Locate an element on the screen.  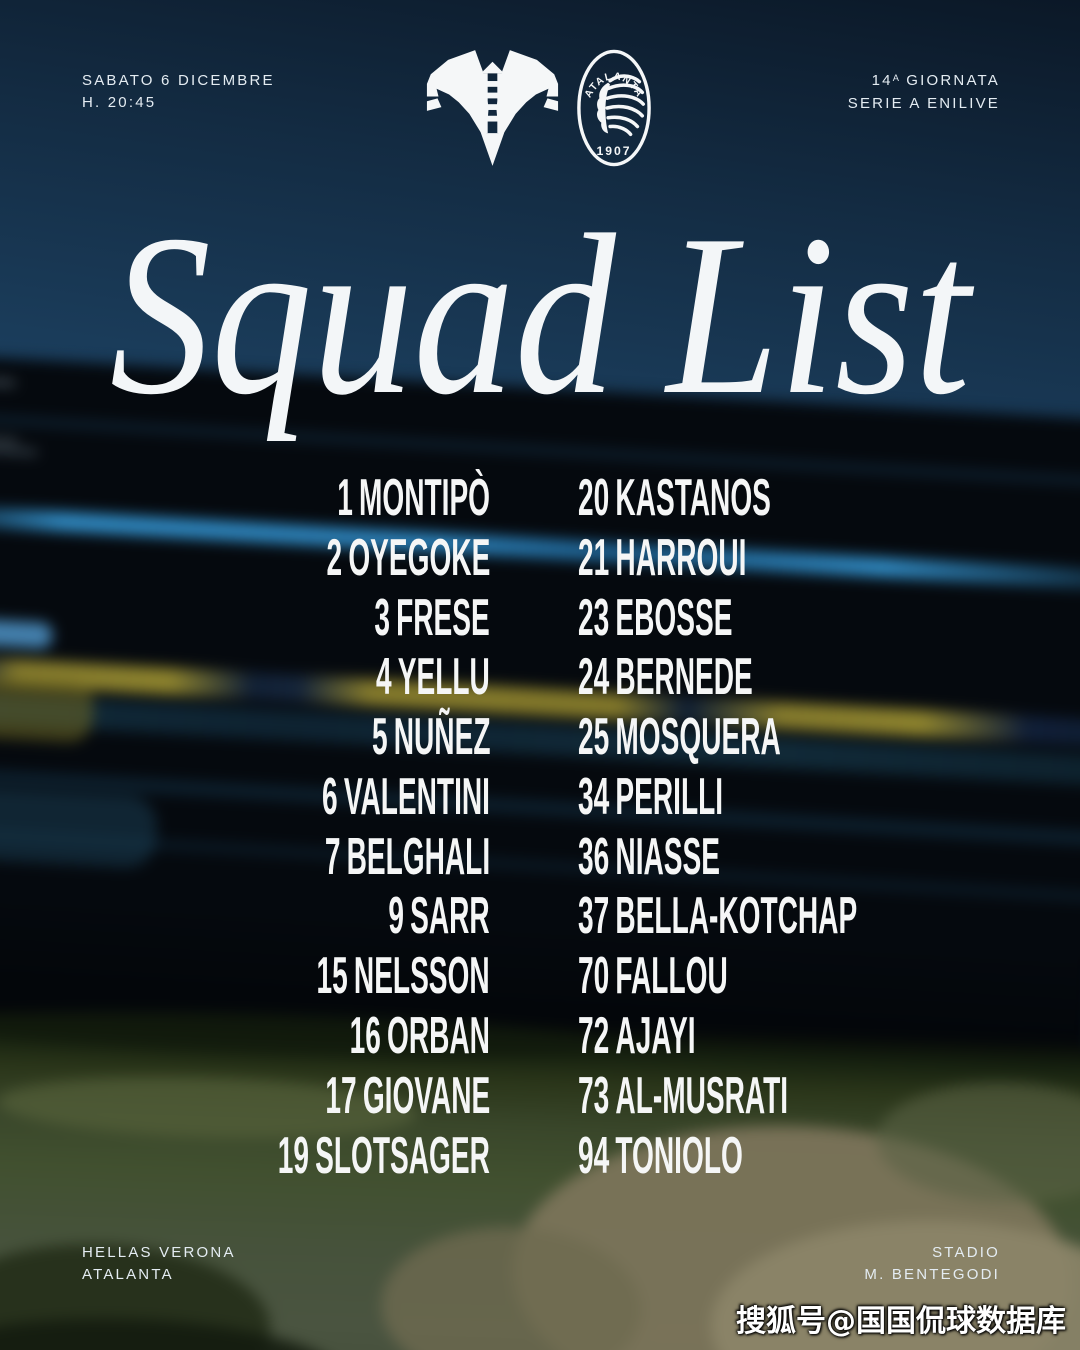
hellas-verona-logo is located at coordinates (492, 108).